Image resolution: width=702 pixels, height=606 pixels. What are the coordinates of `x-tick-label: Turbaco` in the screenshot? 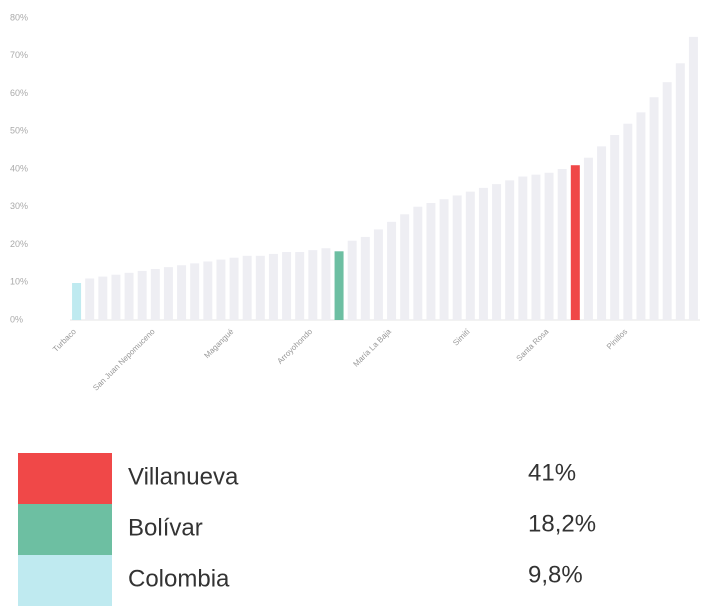 It's located at (64, 340).